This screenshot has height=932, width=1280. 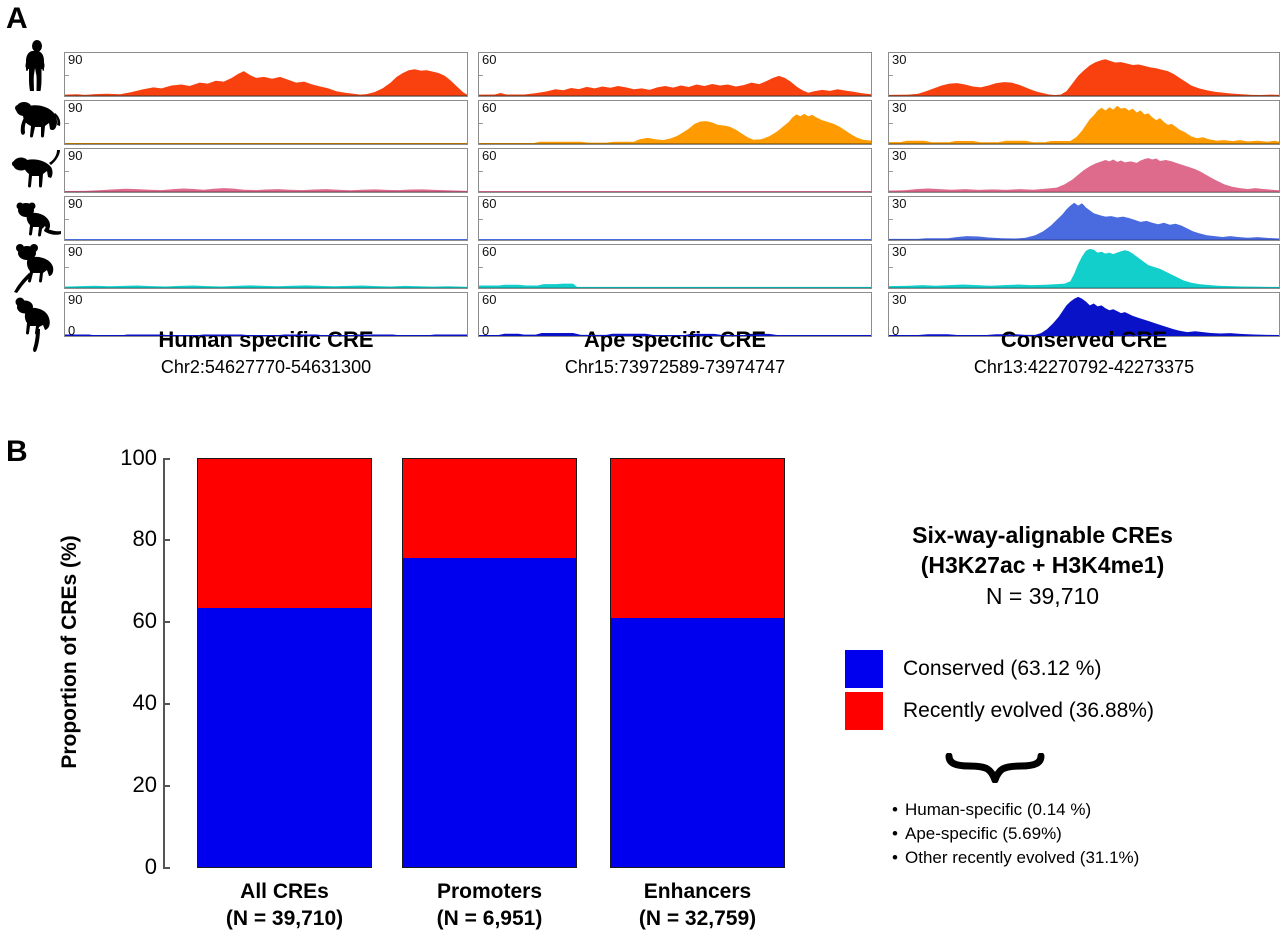 I want to click on y-axis-label: Proportion of CREs (%), so click(x=69, y=652).